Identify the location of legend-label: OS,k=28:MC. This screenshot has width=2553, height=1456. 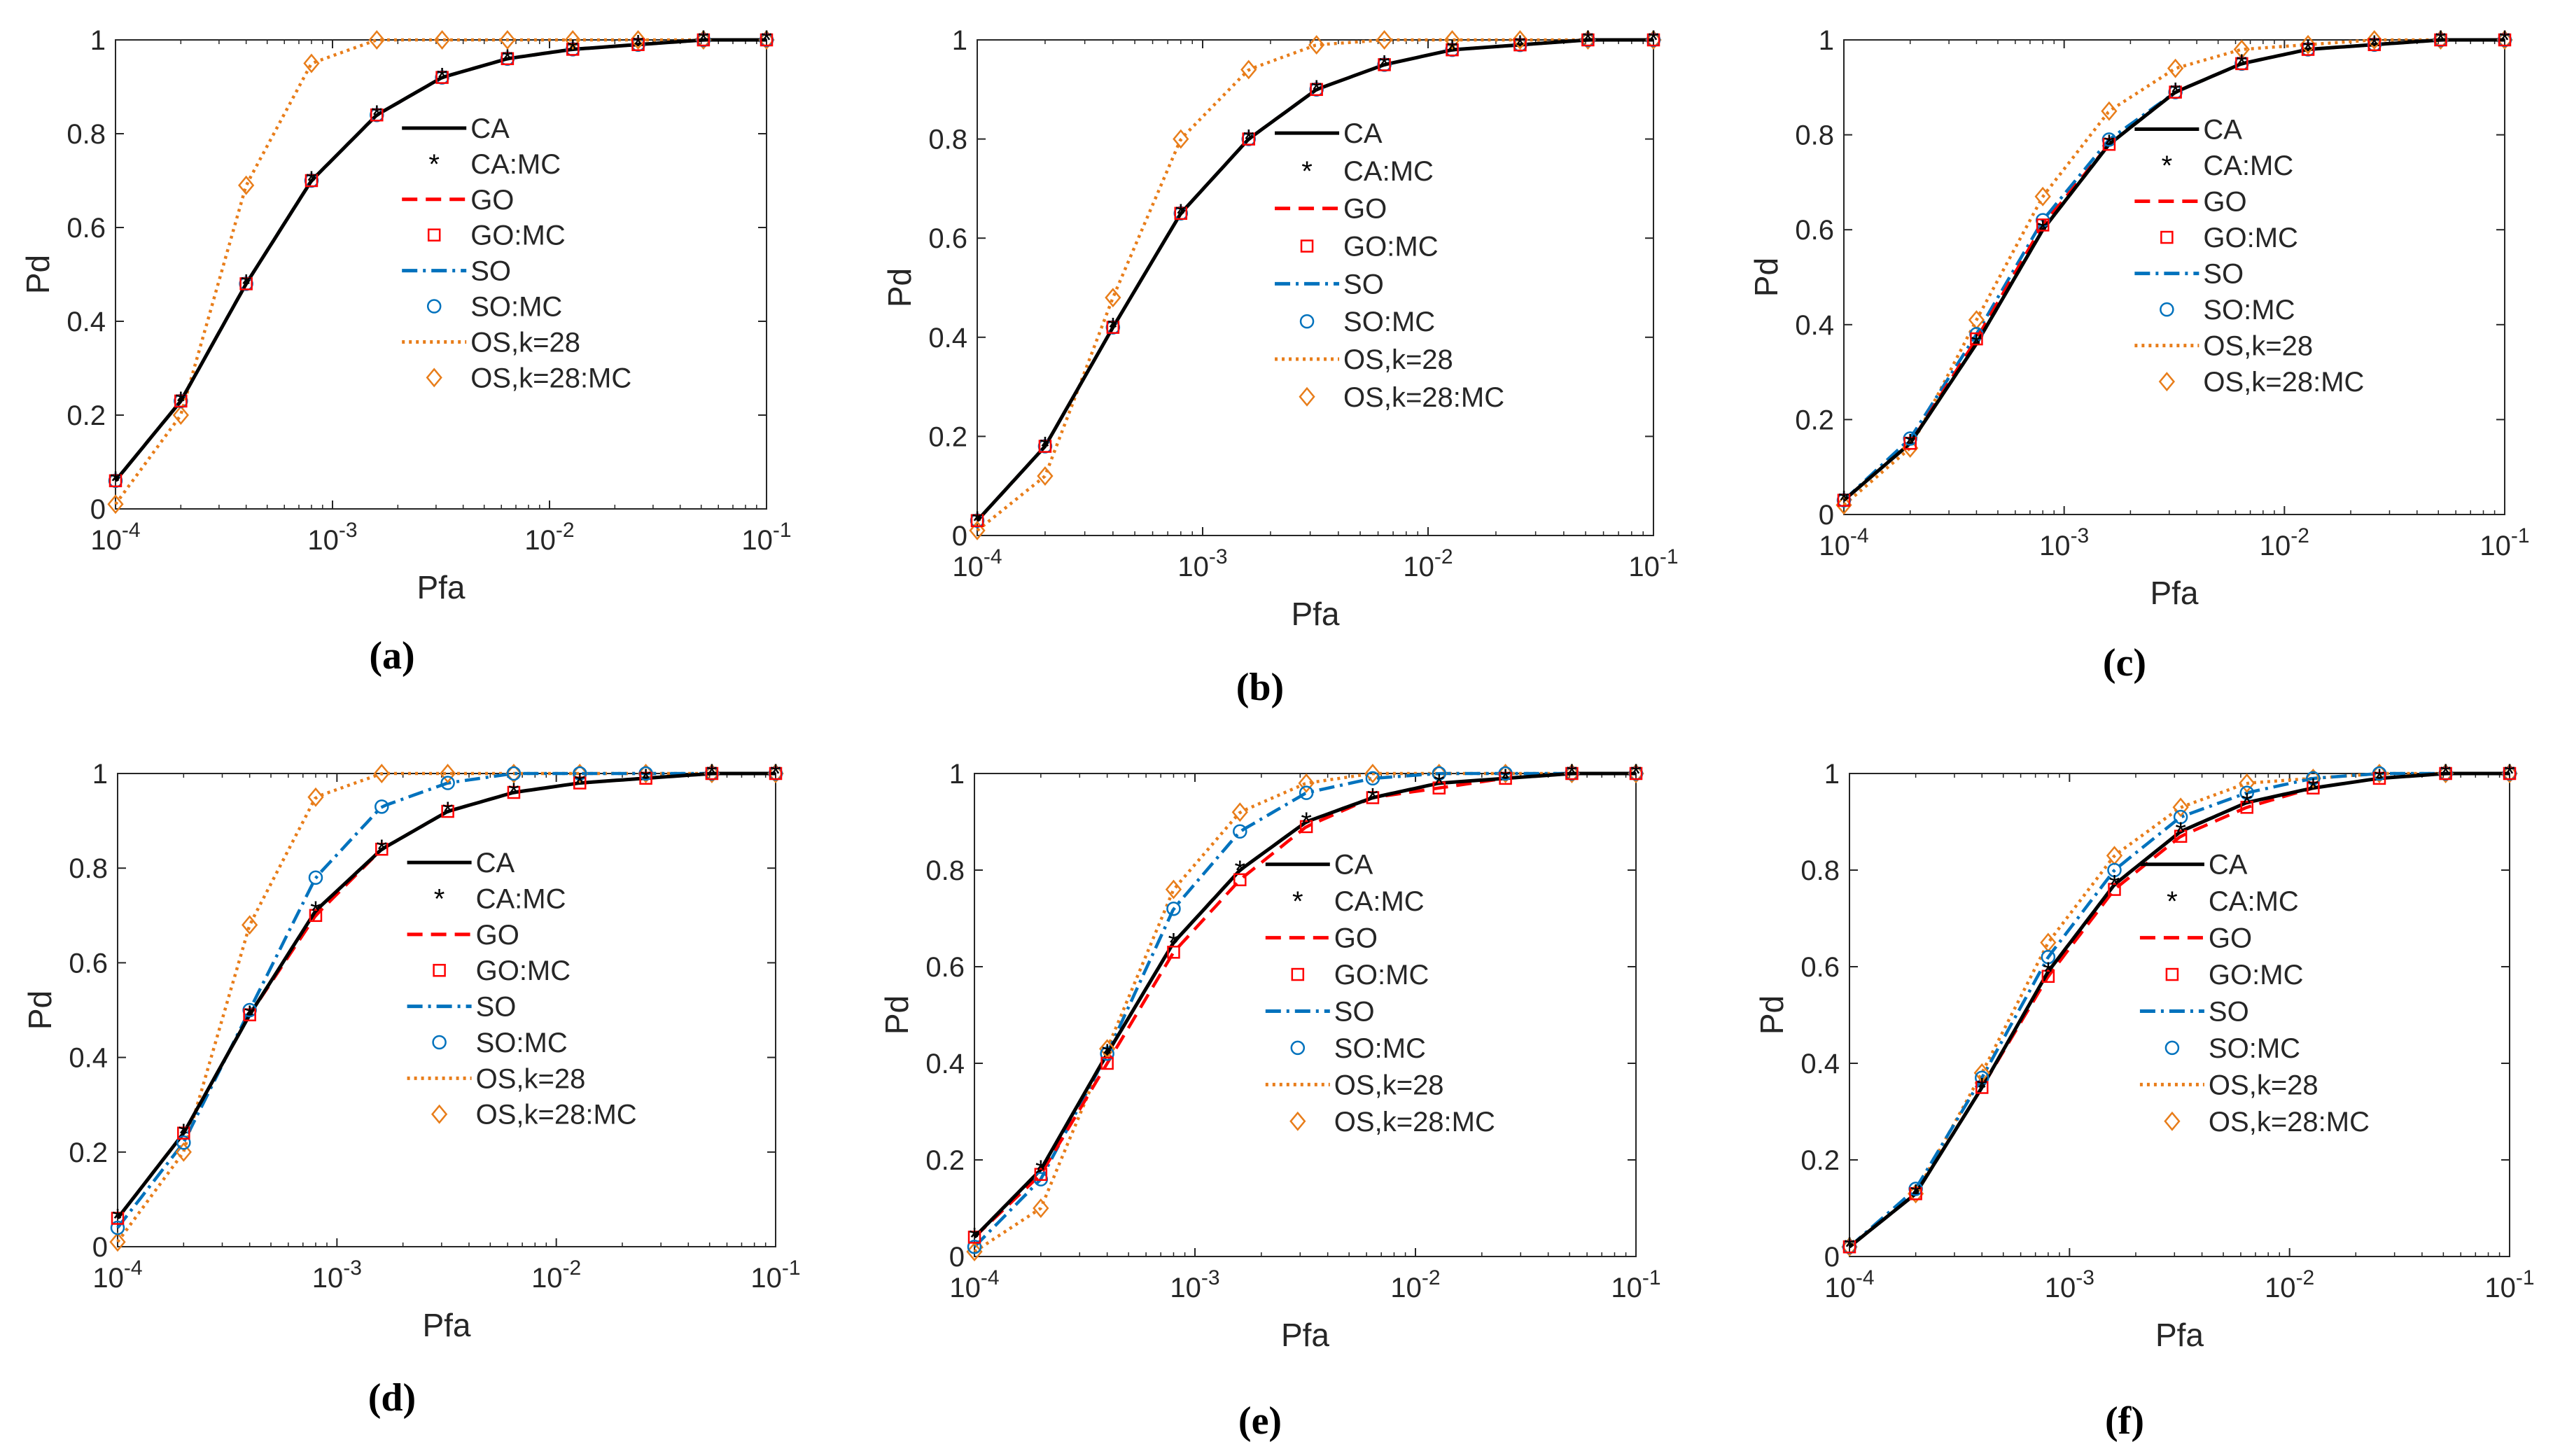
(1414, 1122).